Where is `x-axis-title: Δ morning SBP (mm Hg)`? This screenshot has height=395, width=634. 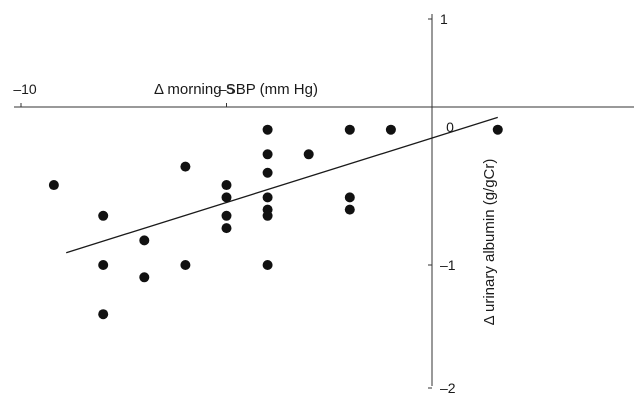
x-axis-title: Δ morning SBP (mm Hg) is located at coordinates (236, 89).